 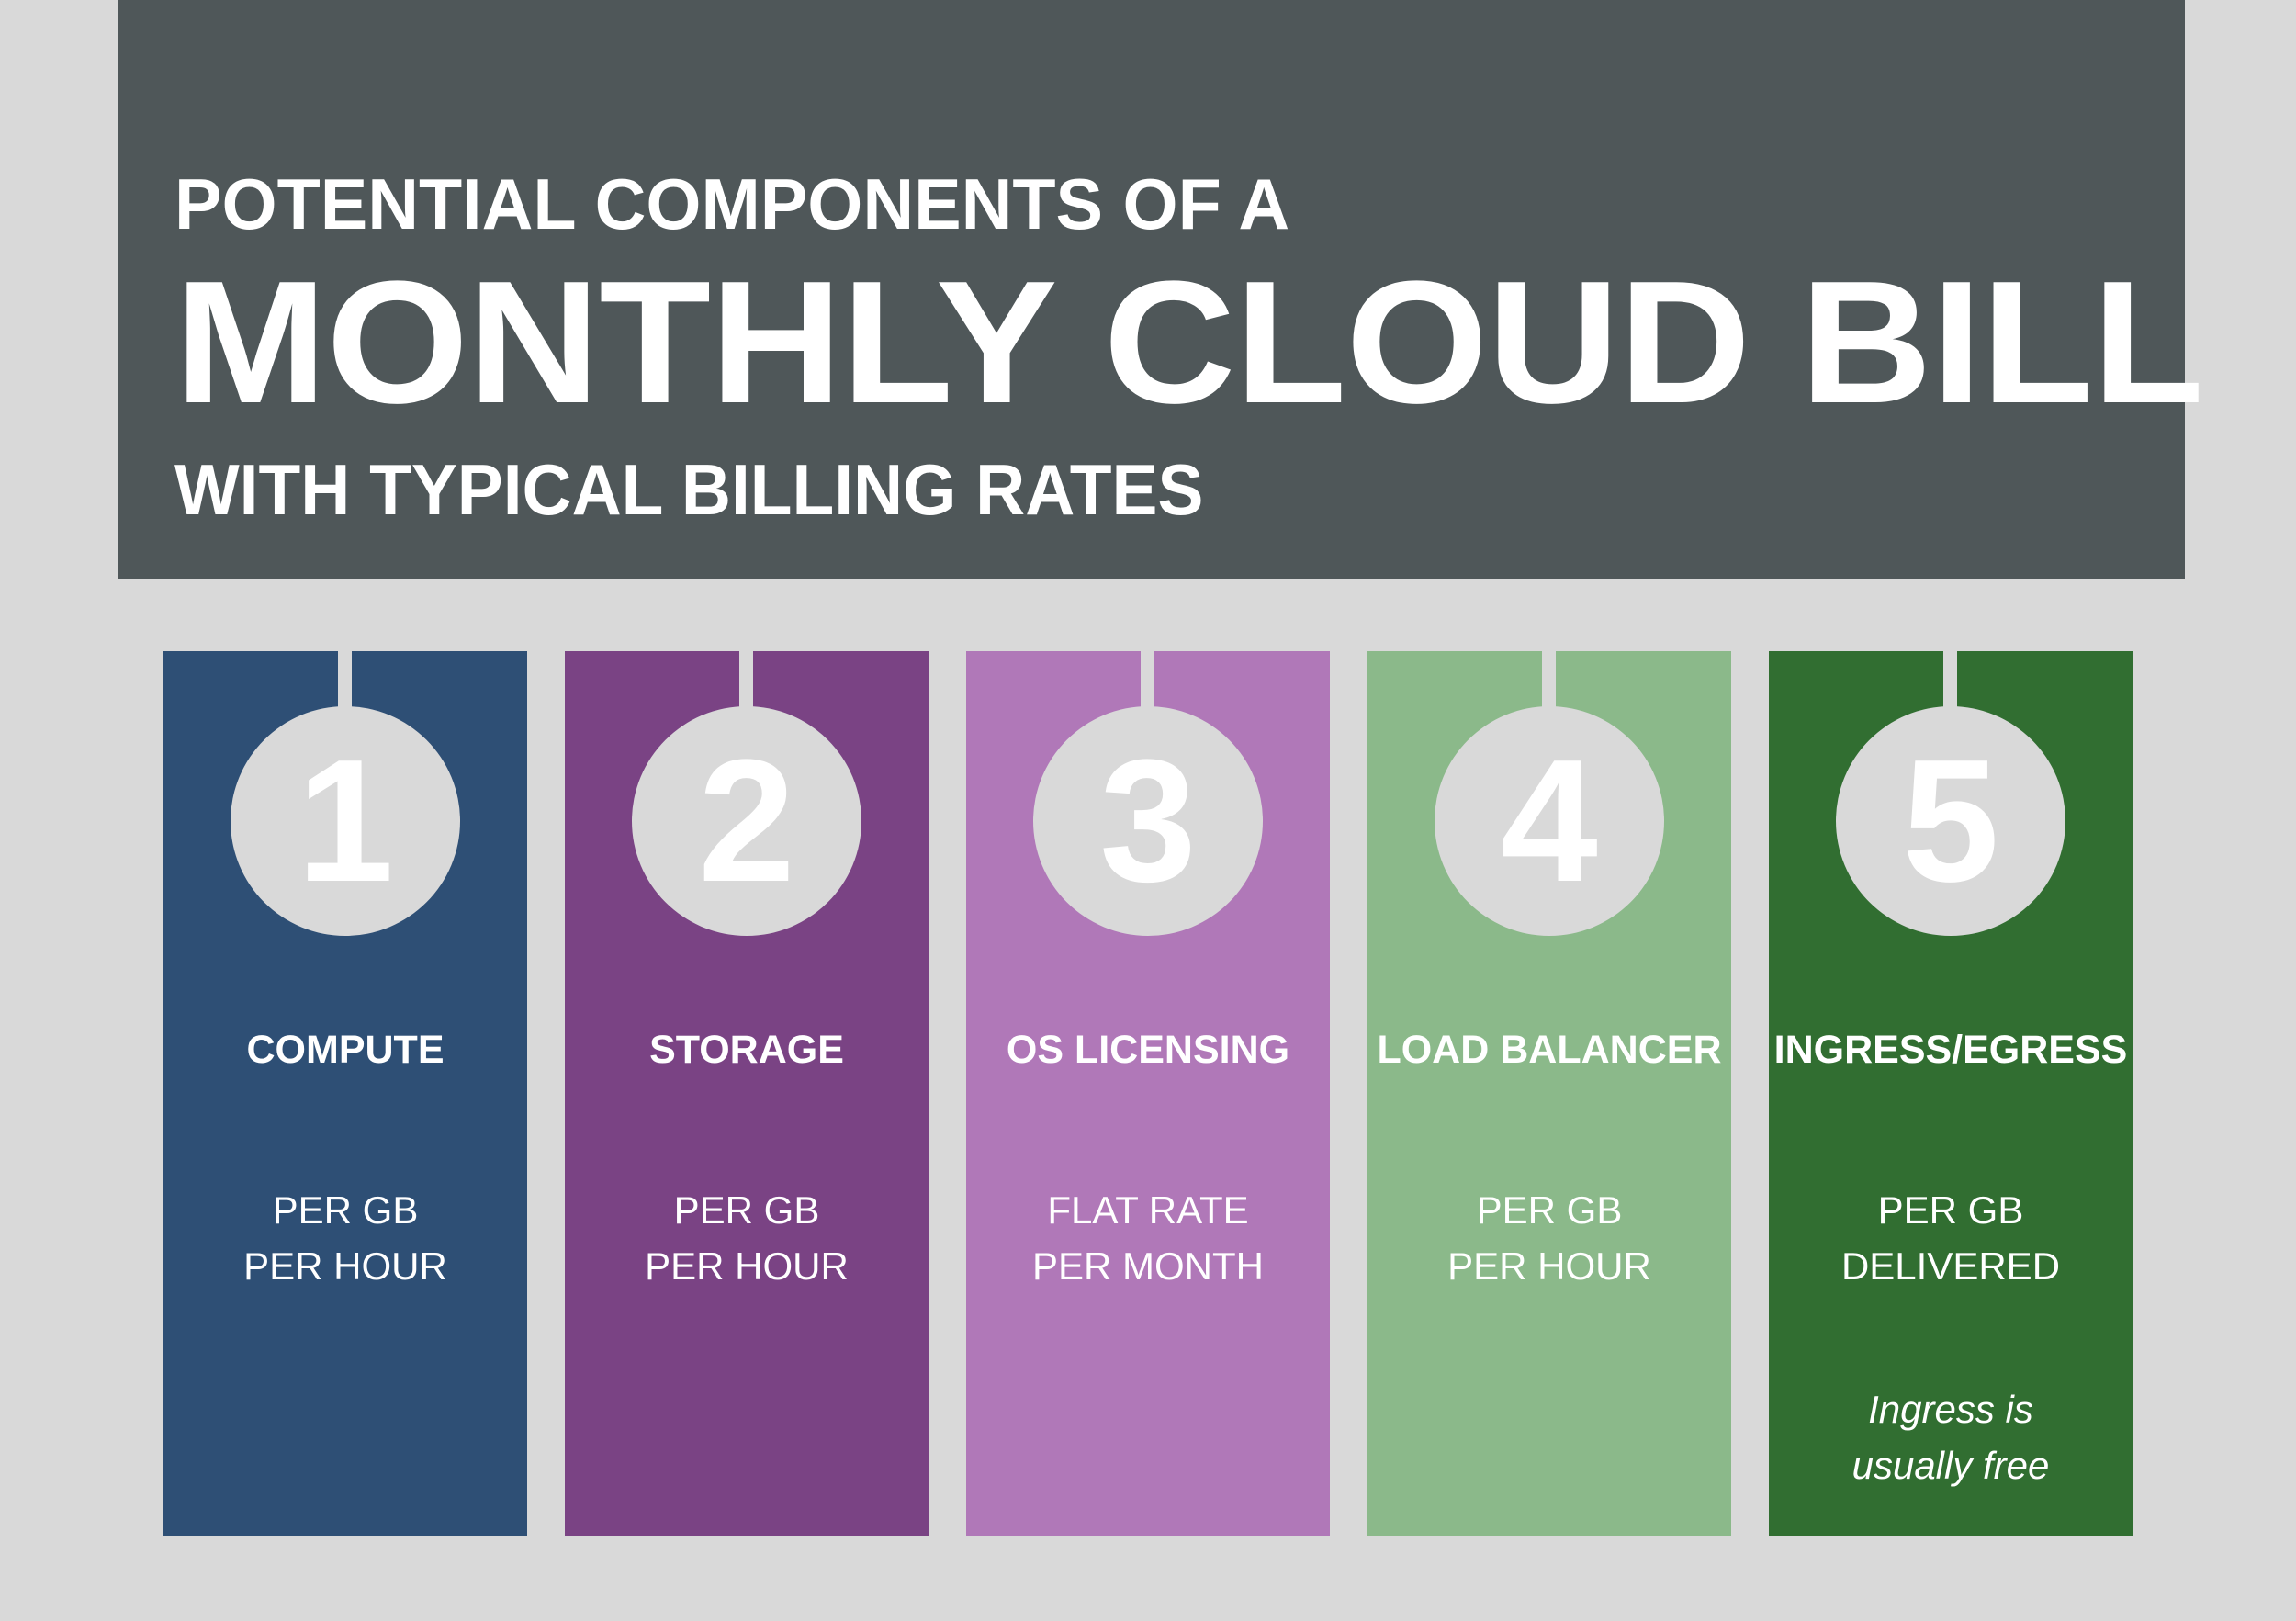 I want to click on number-badge: 4, so click(x=1550, y=821).